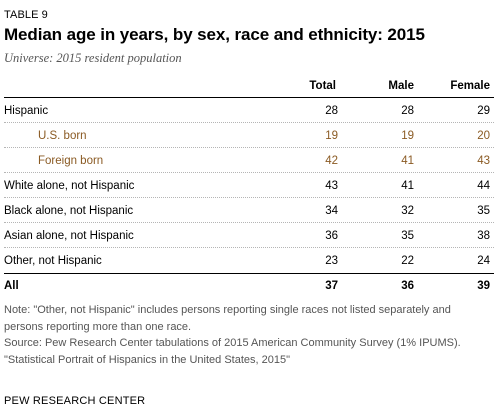  What do you see at coordinates (407, 211) in the screenshot?
I see `cell-male: 32` at bounding box center [407, 211].